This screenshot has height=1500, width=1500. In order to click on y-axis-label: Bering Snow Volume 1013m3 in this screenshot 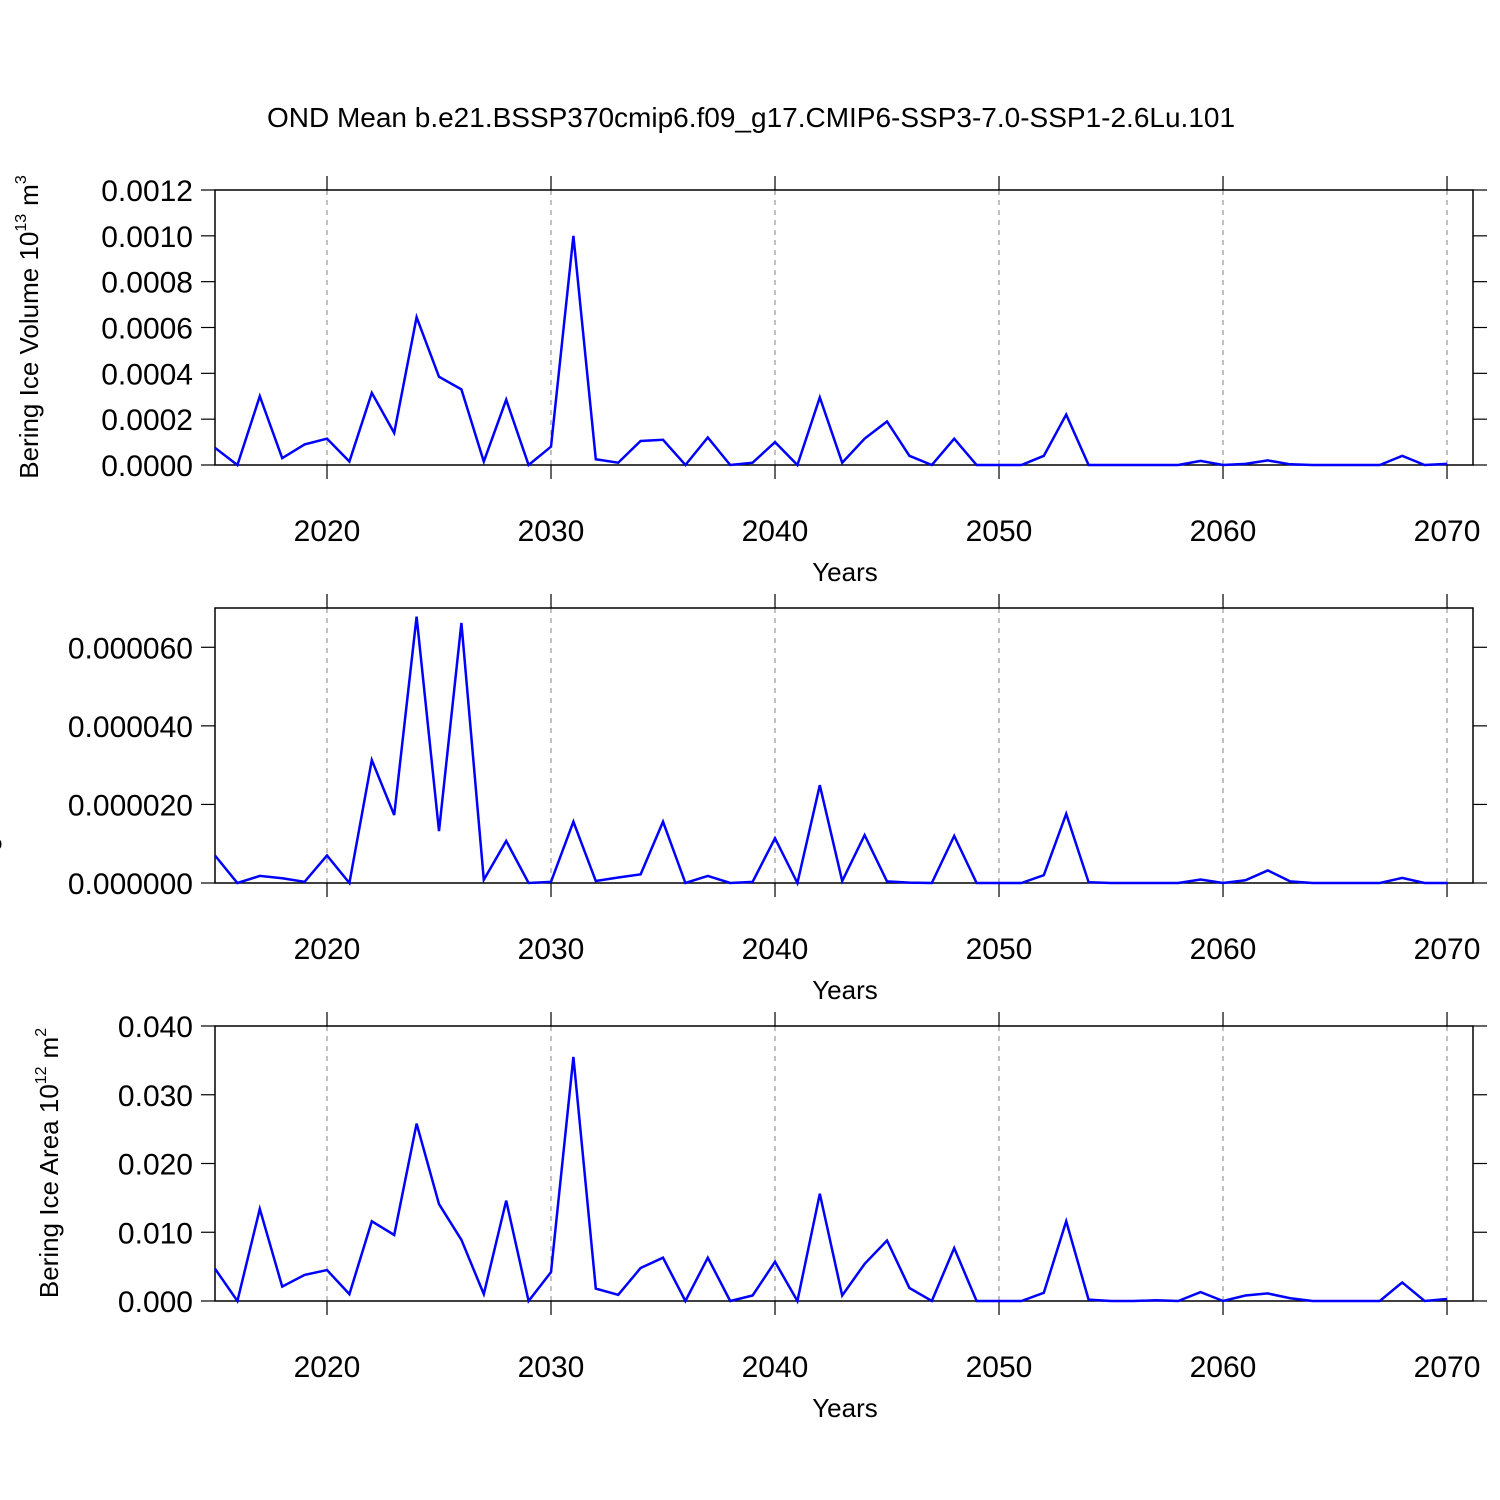, I will do `click(1, 745)`.